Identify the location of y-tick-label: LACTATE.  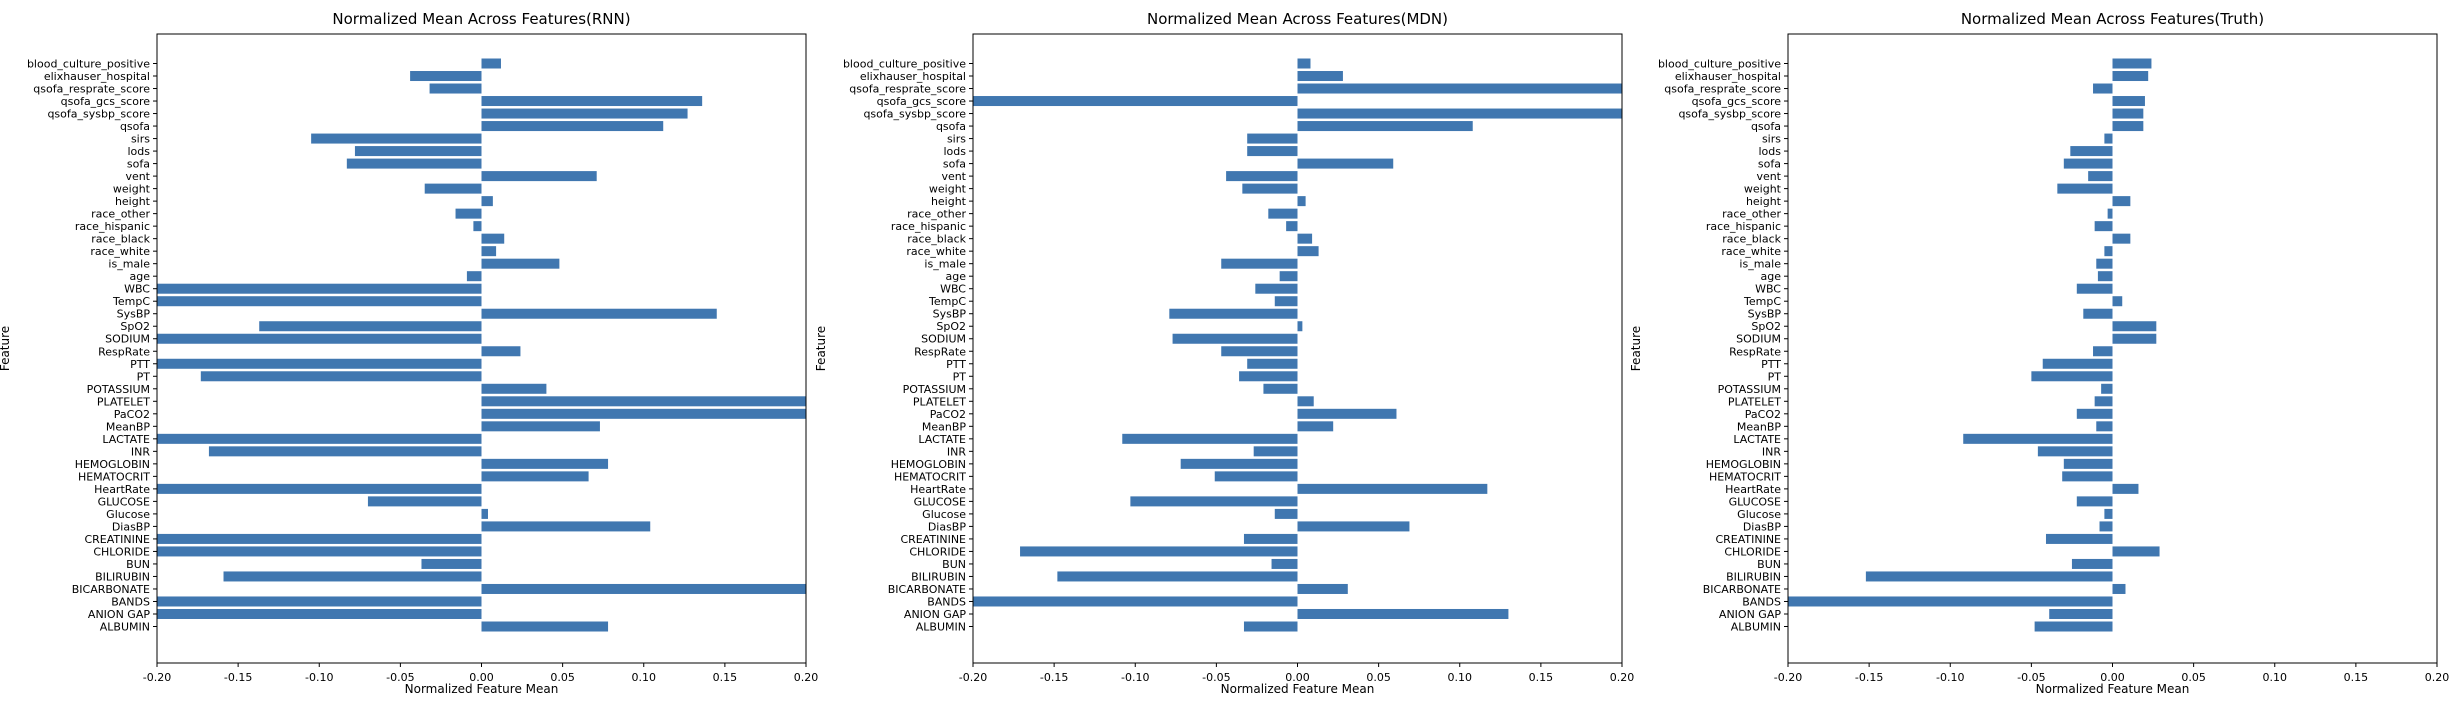
(942, 439).